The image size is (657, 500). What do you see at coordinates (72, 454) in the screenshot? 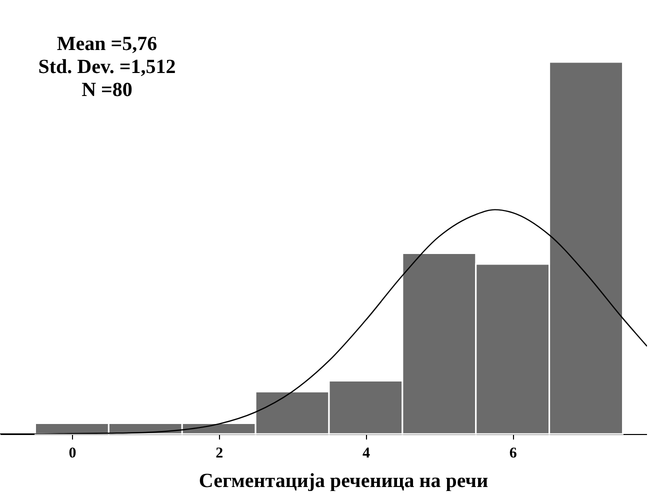
I see `x-tick-label: 0` at bounding box center [72, 454].